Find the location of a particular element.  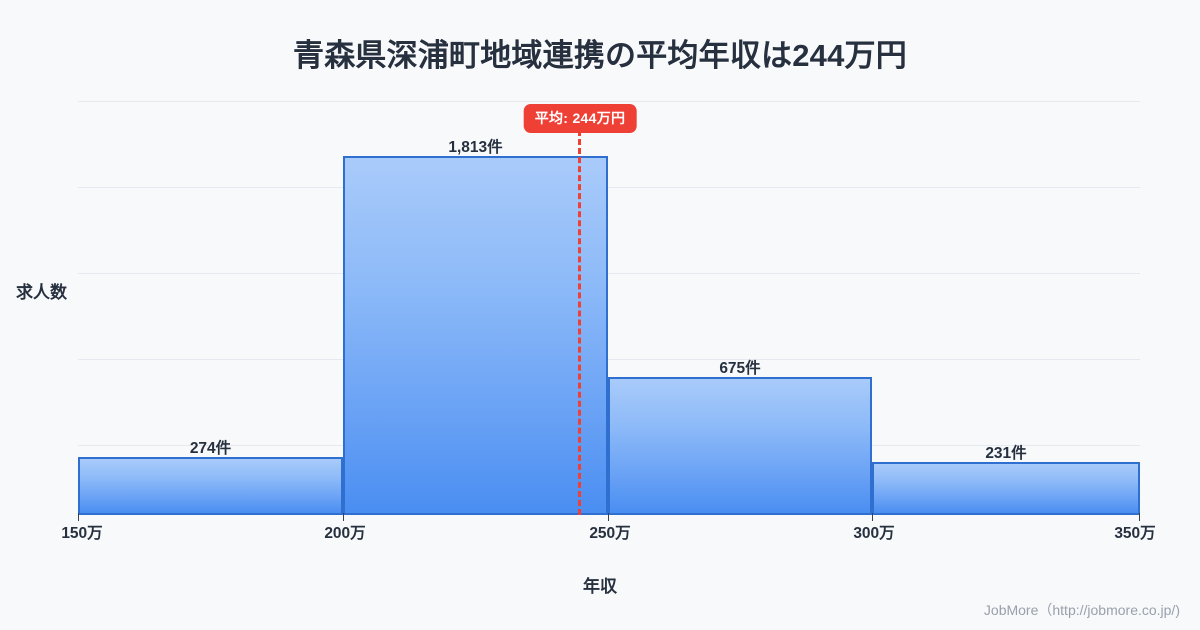

page-title: 青森県深浦町地域連携の平均年収は244万円 is located at coordinates (600, 55).